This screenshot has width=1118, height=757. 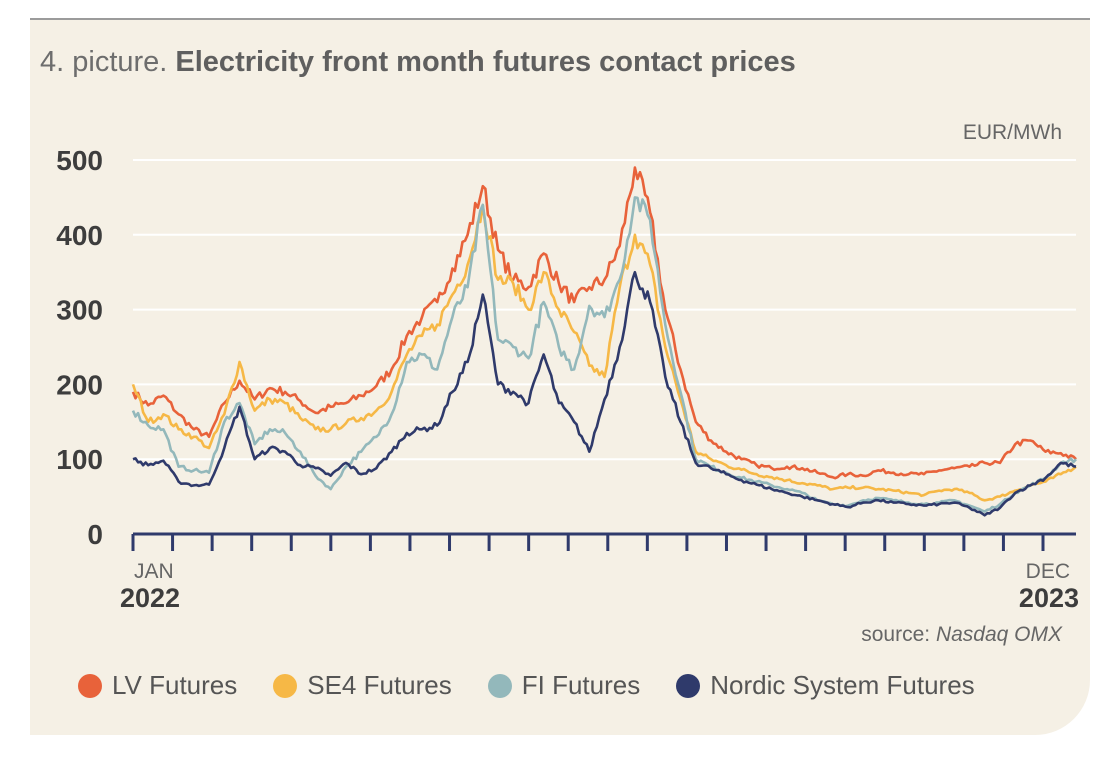 What do you see at coordinates (90, 685) in the screenshot?
I see `legend-swatch-lv` at bounding box center [90, 685].